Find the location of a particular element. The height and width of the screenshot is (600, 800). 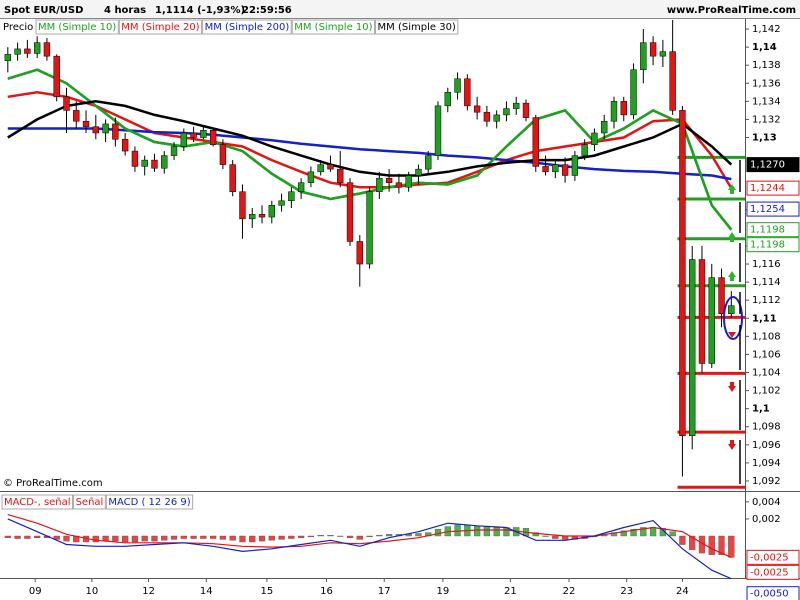

site: www.ProRealTime.com is located at coordinates (731, 10).